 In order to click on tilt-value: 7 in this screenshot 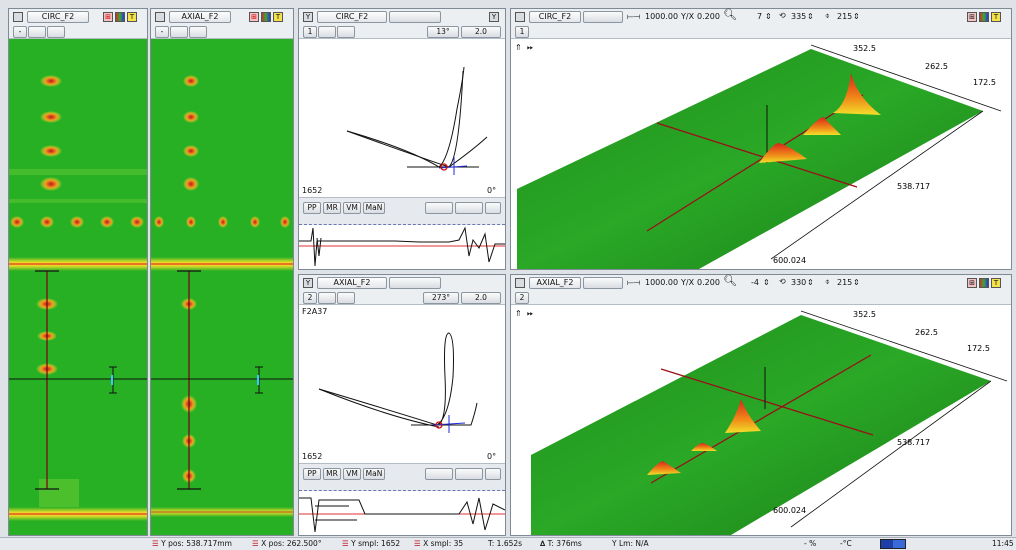, I will do `click(760, 16)`.